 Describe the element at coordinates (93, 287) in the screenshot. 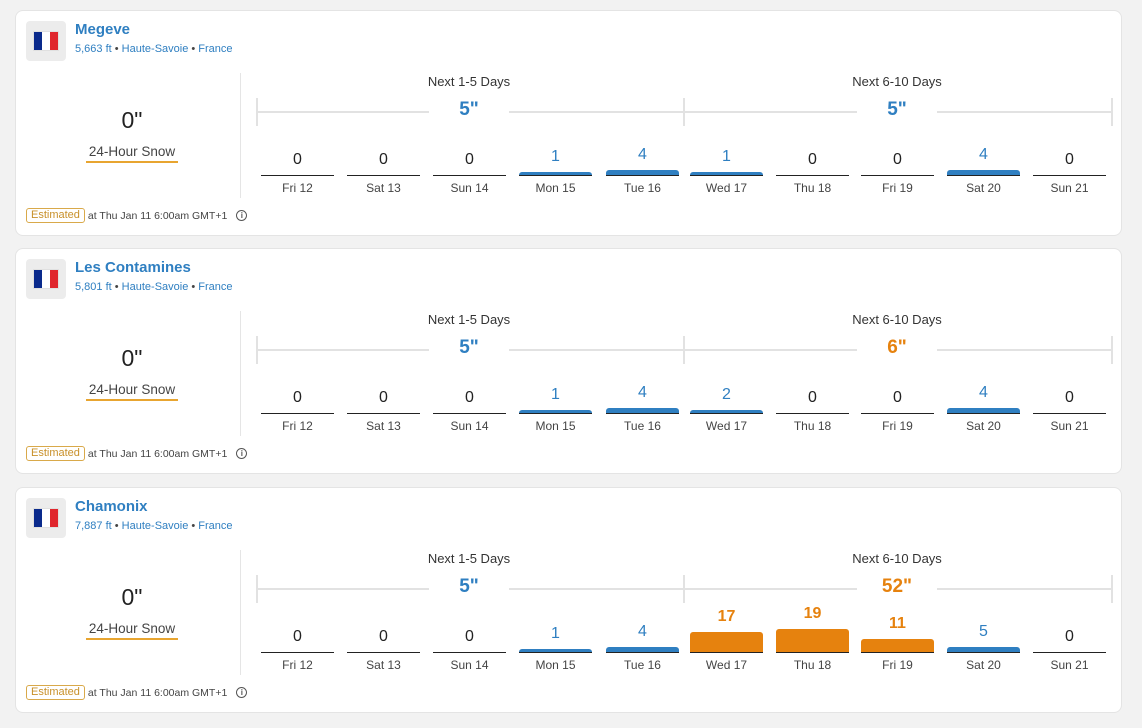

I see `elevation-link: 5,801 ft` at that location.